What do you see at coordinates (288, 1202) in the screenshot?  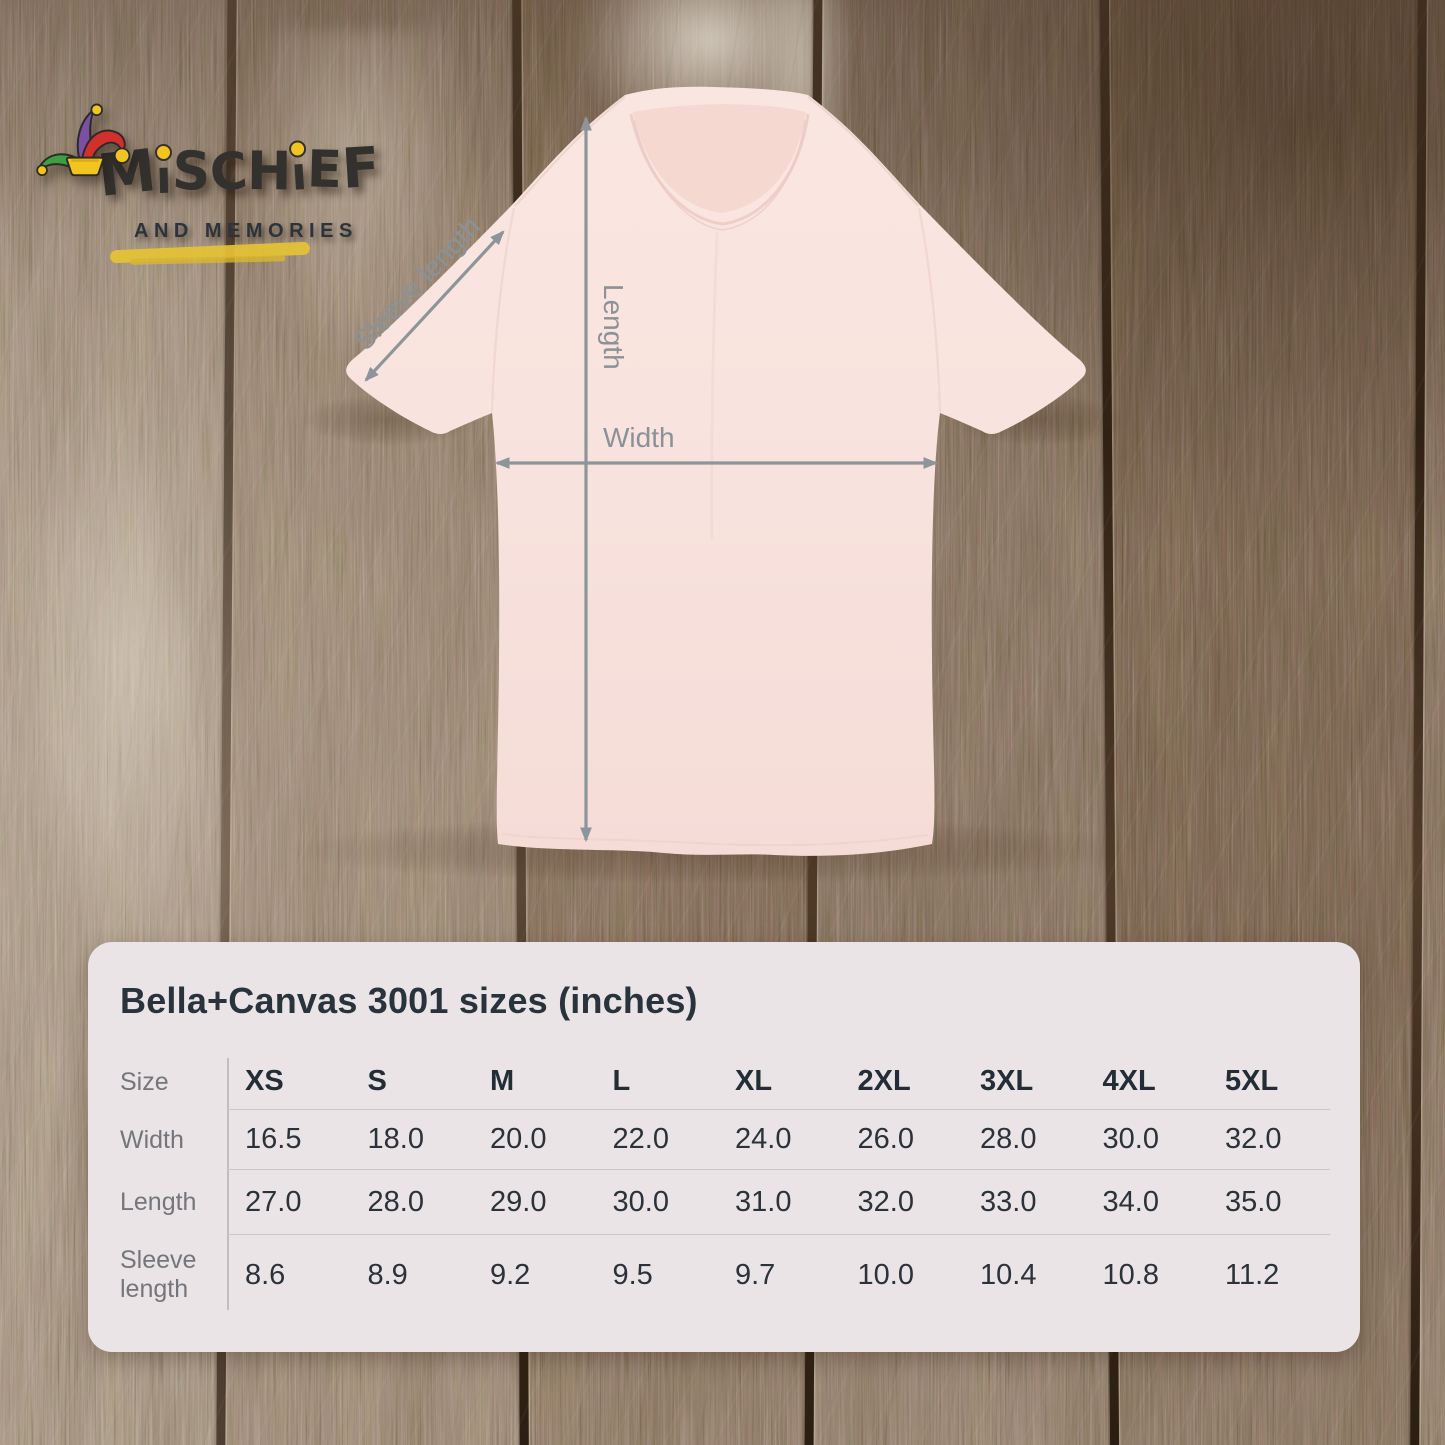 I see `size-value: 27.0` at bounding box center [288, 1202].